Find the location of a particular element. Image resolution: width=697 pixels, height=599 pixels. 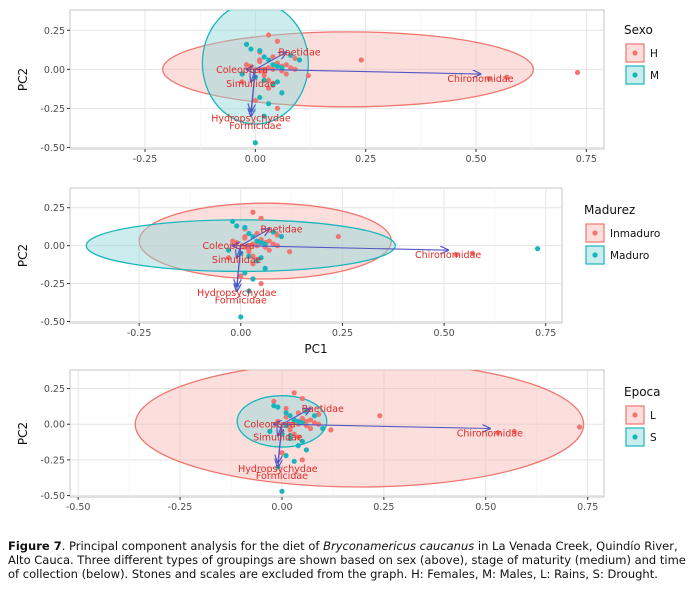

legend-title: Epoca is located at coordinates (642, 392).